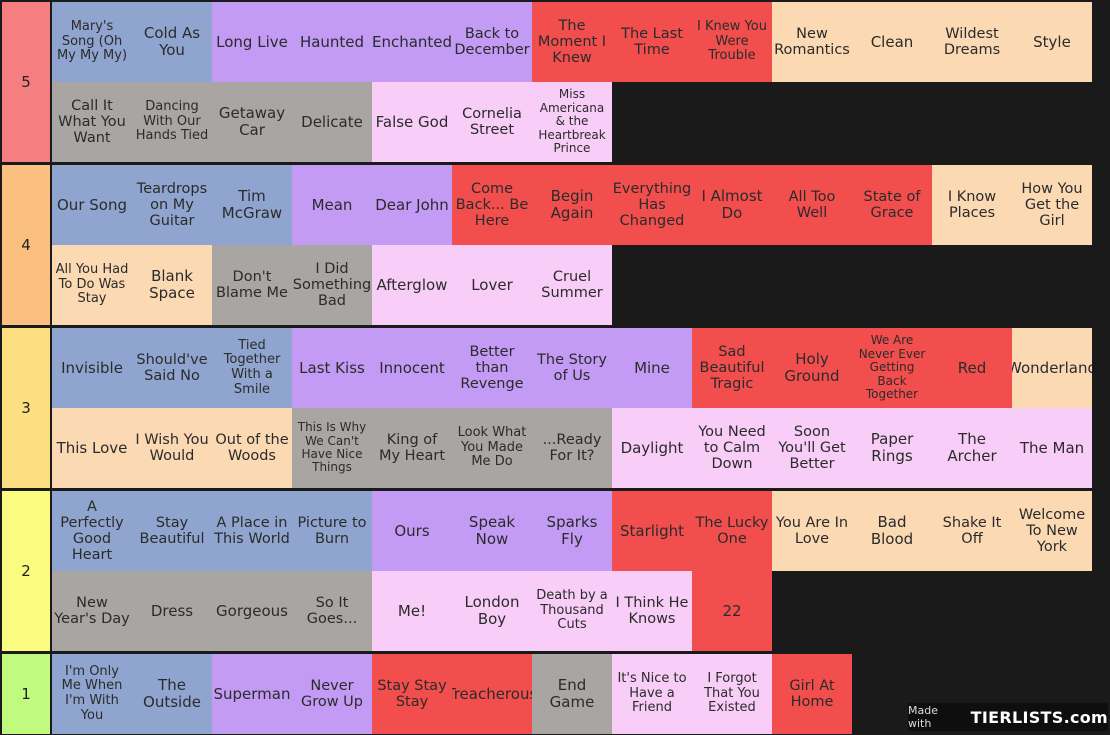 The image size is (1110, 735). I want to click on tier-item: Mean, so click(332, 205).